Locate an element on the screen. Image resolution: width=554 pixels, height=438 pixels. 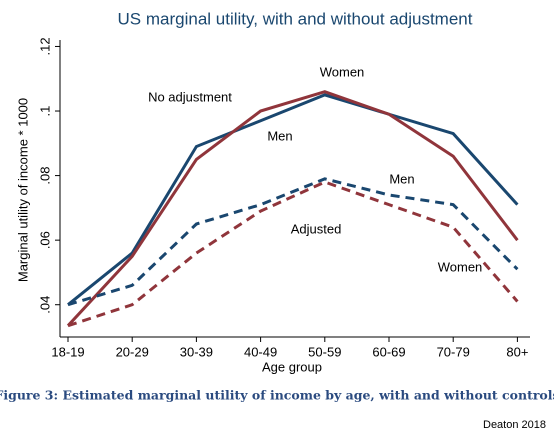
y-tick-label: .04 is located at coordinates (44, 305).